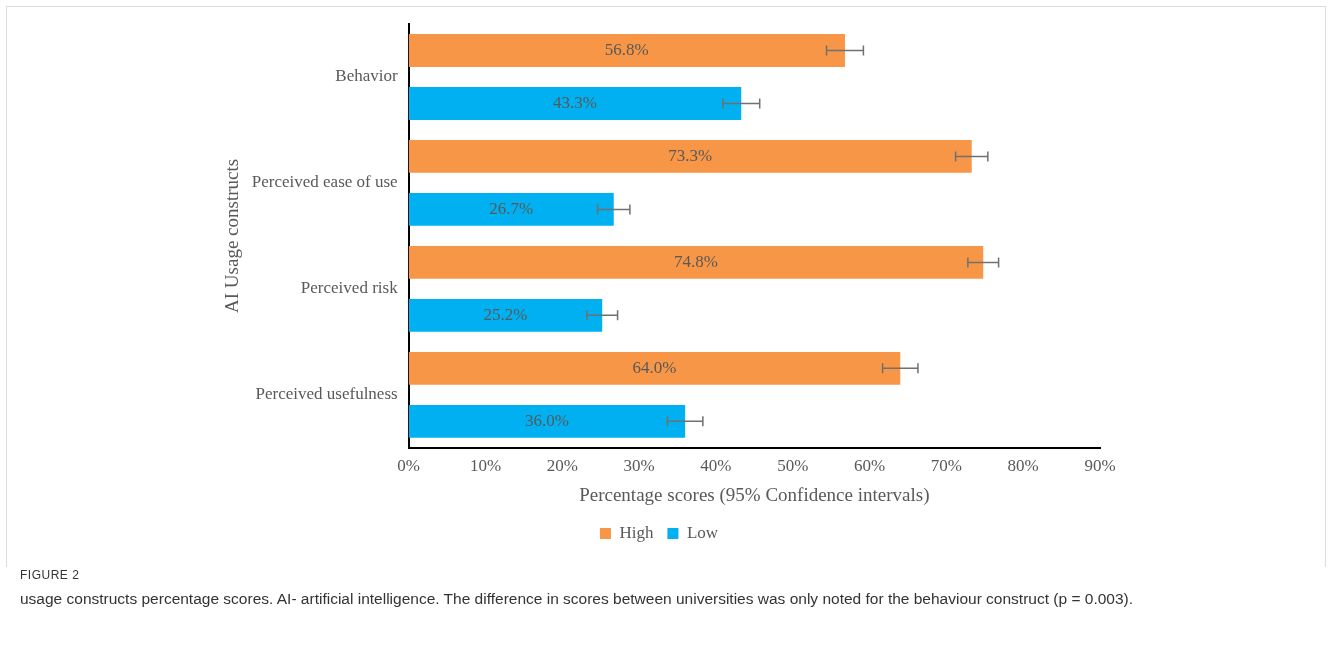 The height and width of the screenshot is (653, 1330). Describe the element at coordinates (485, 466) in the screenshot. I see `x-tick-label: 10%` at that location.